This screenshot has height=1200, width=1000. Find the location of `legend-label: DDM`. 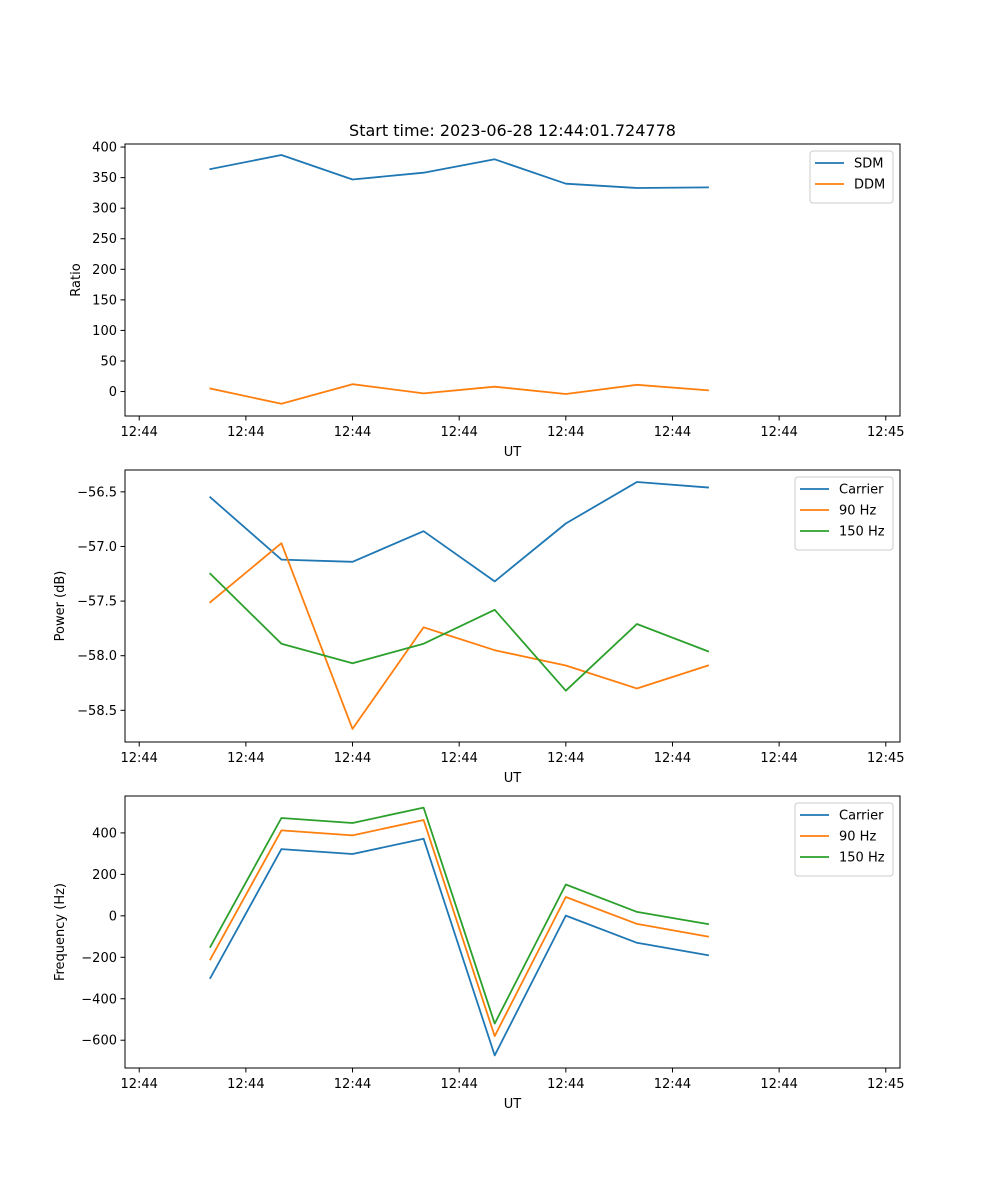

legend-label: DDM is located at coordinates (869, 185).